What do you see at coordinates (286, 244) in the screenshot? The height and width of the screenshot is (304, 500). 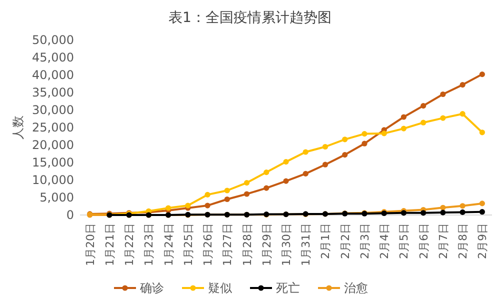 I see `x-tick-label: 1月30日` at bounding box center [286, 244].